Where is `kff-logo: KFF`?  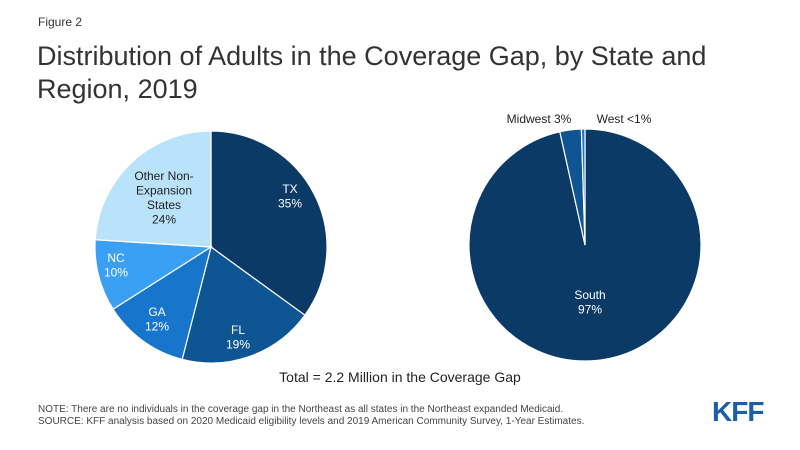 kff-logo: KFF is located at coordinates (738, 411).